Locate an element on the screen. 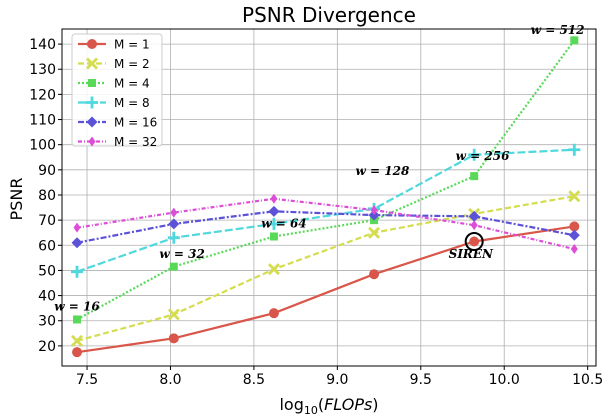  x-tick-label: 8.0 is located at coordinates (170, 380).